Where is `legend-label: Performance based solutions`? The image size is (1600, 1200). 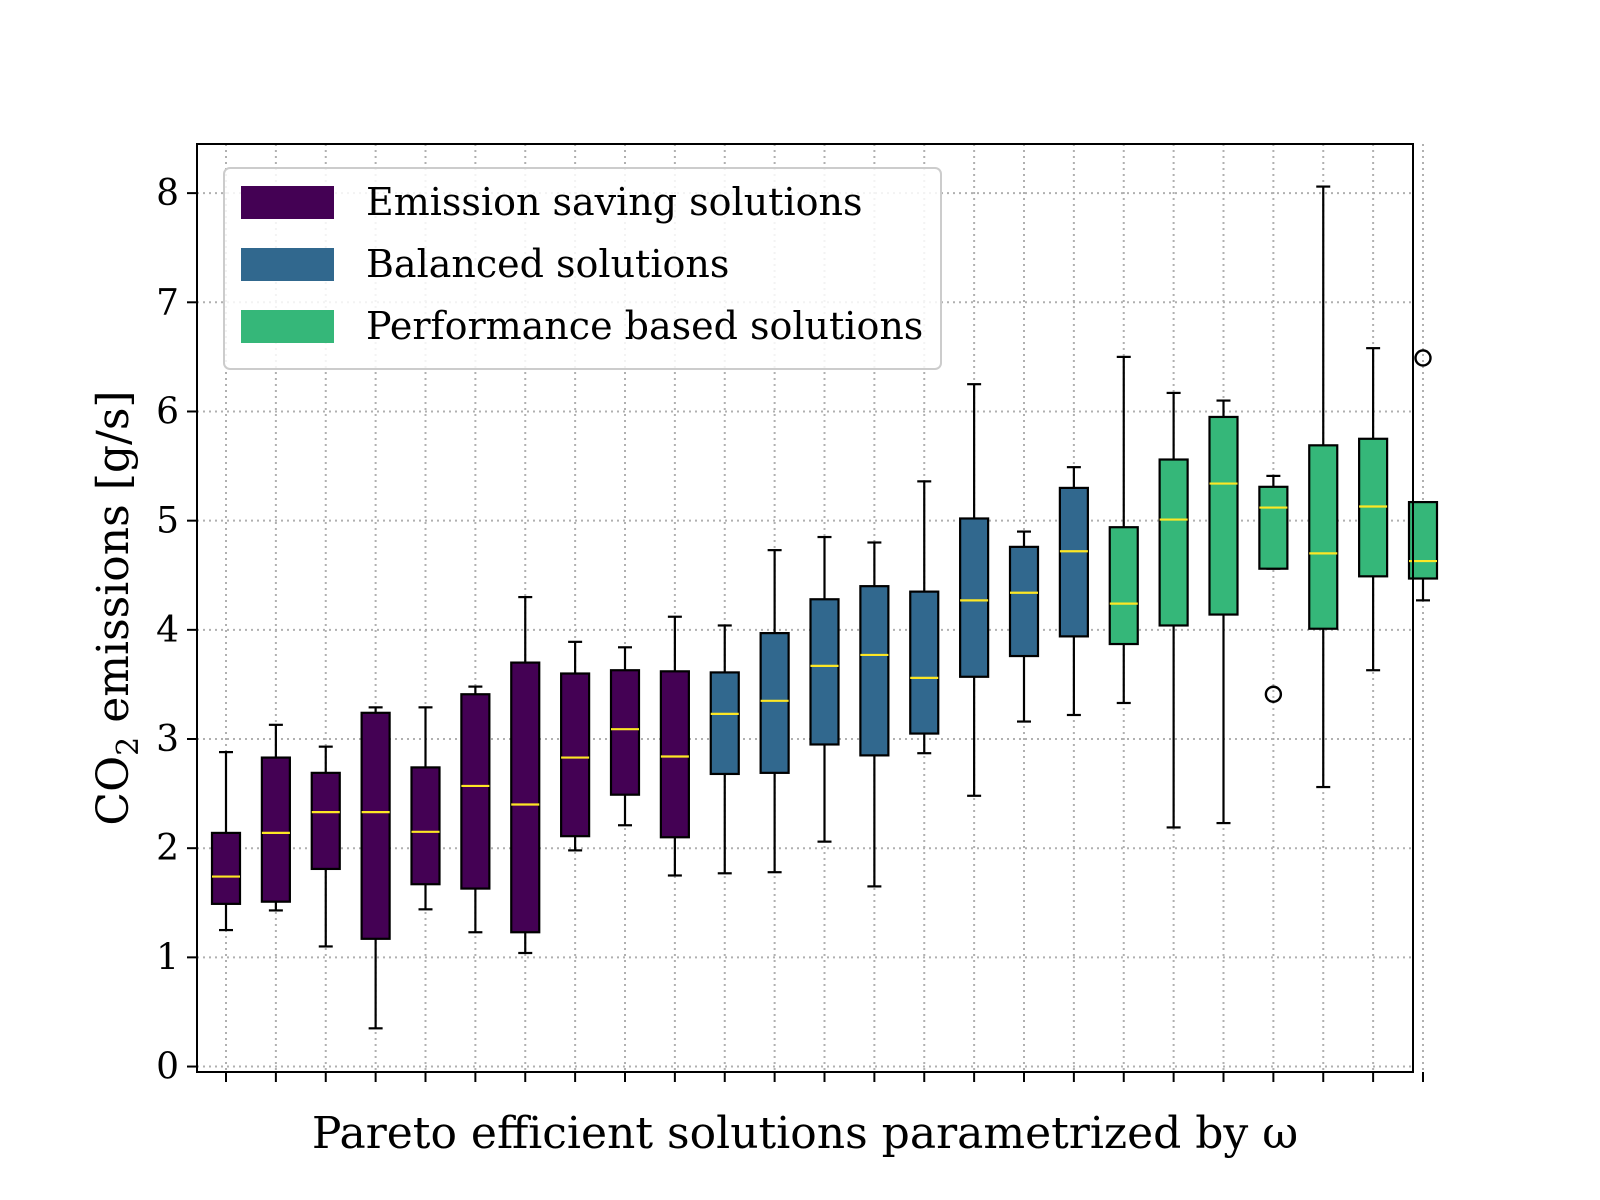 legend-label: Performance based solutions is located at coordinates (644, 326).